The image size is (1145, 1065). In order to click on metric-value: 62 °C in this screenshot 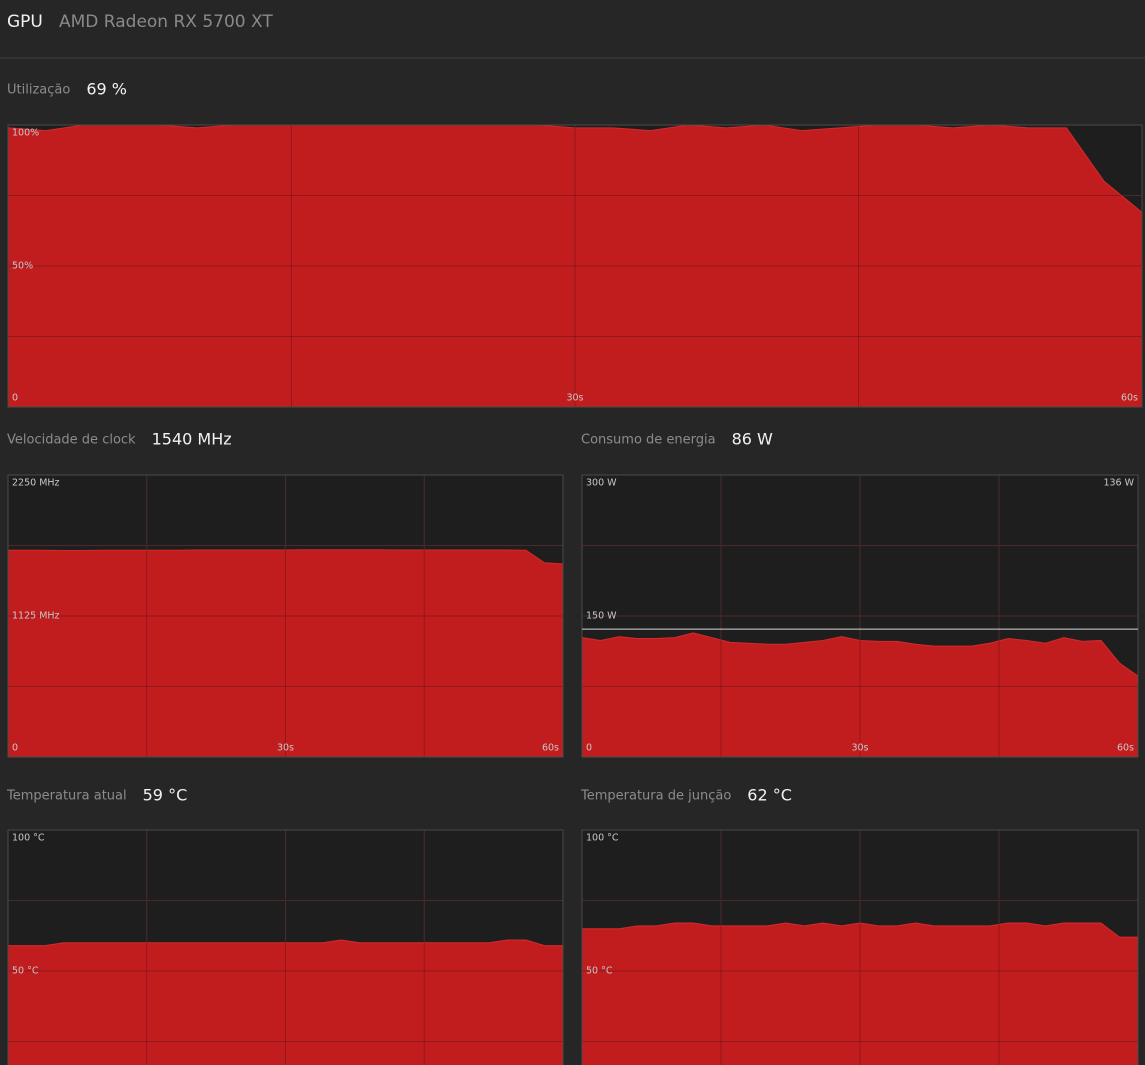, I will do `click(769, 795)`.